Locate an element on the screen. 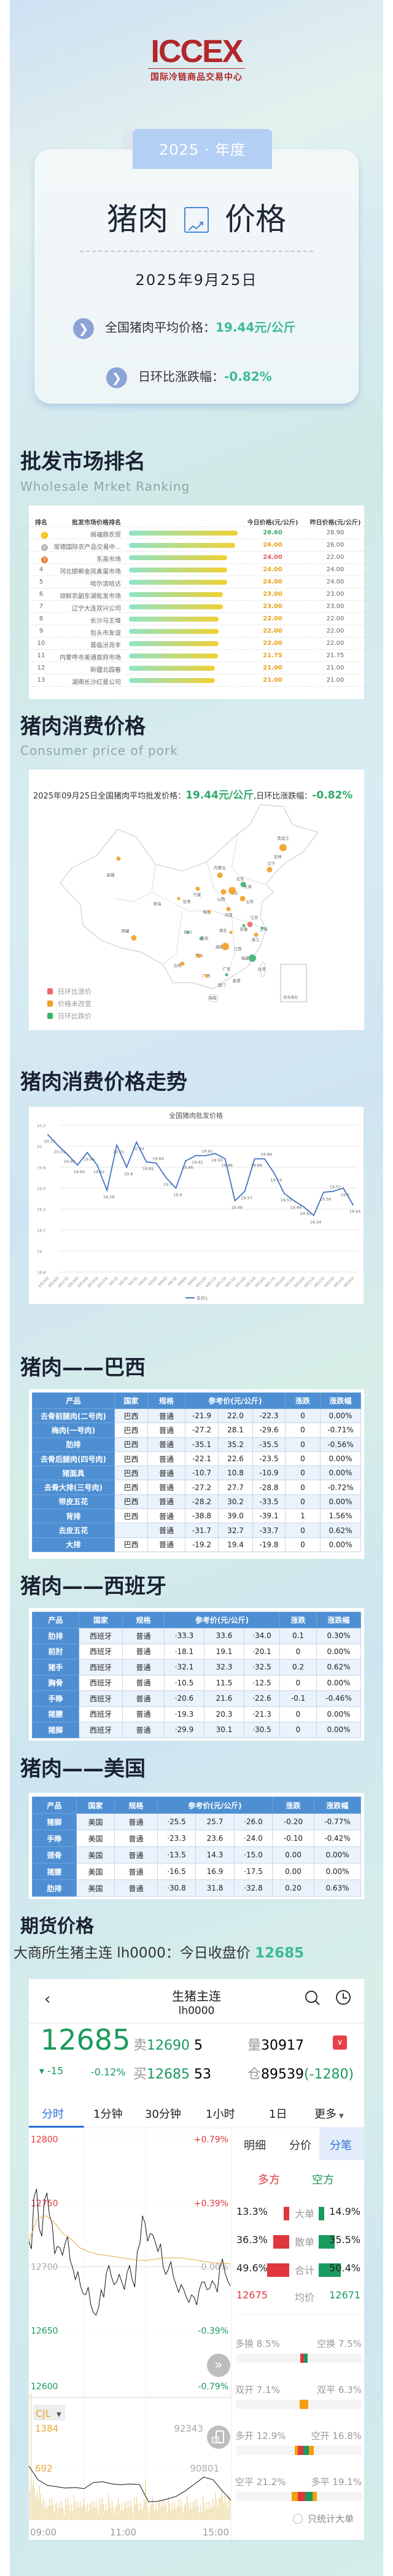 This screenshot has width=393, height=2576. tab-3: 30分钟 is located at coordinates (163, 2114).